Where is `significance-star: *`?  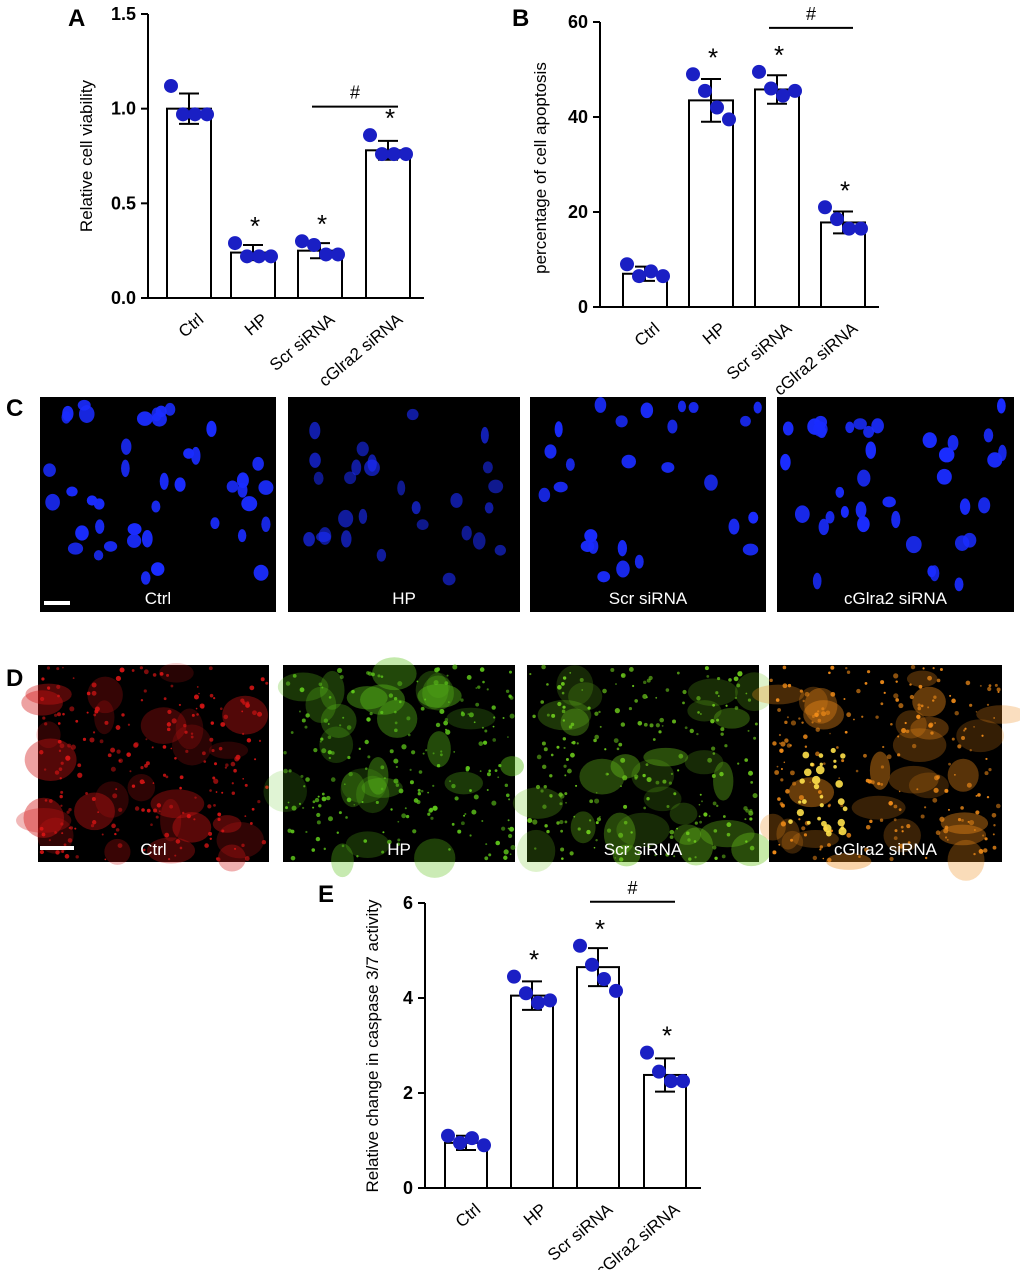 significance-star: * is located at coordinates (667, 1036).